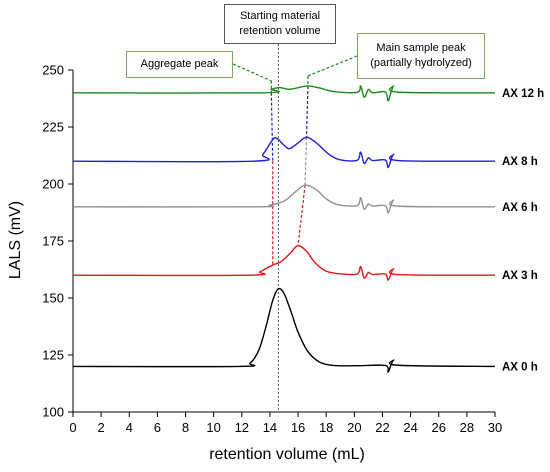 Image resolution: width=550 pixels, height=472 pixels. I want to click on x-tick-label: 2, so click(101, 427).